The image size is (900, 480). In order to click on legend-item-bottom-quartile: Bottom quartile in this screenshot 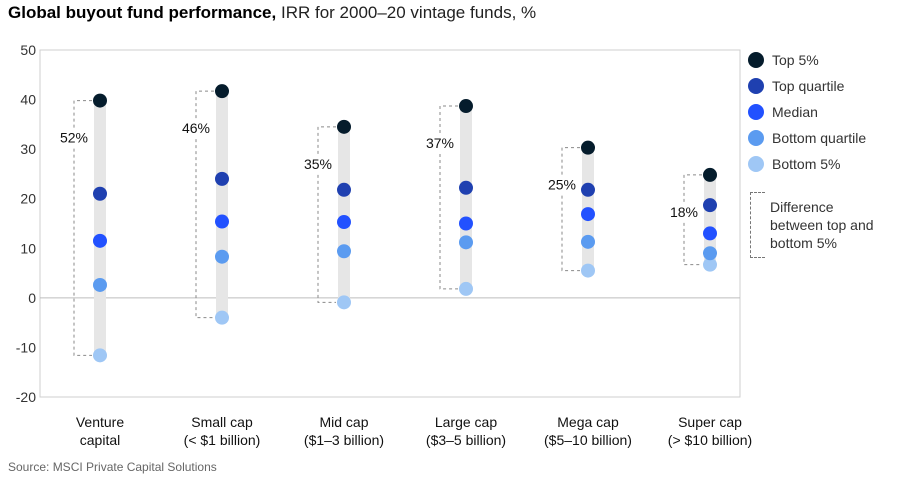, I will do `click(807, 138)`.